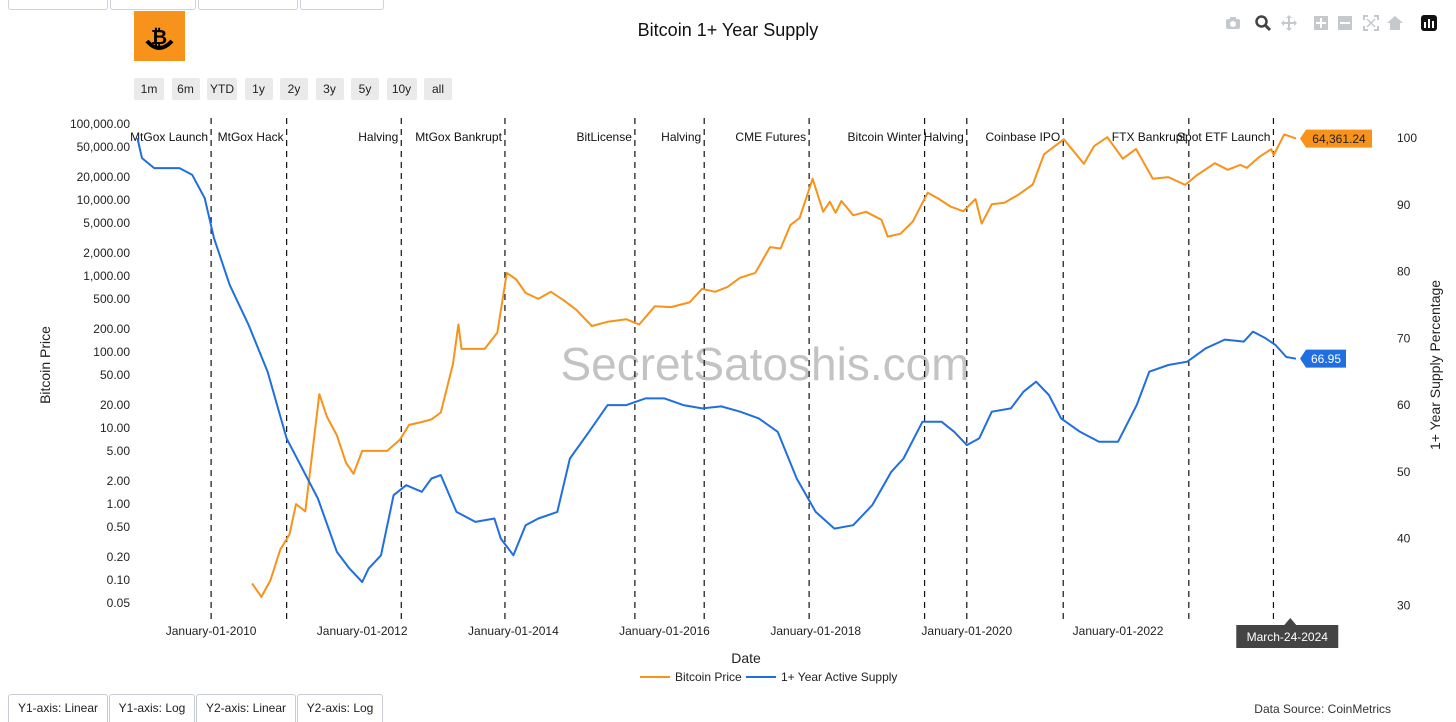  Describe the element at coordinates (251, 137) in the screenshot. I see `event-label: MtGox Hack` at that location.